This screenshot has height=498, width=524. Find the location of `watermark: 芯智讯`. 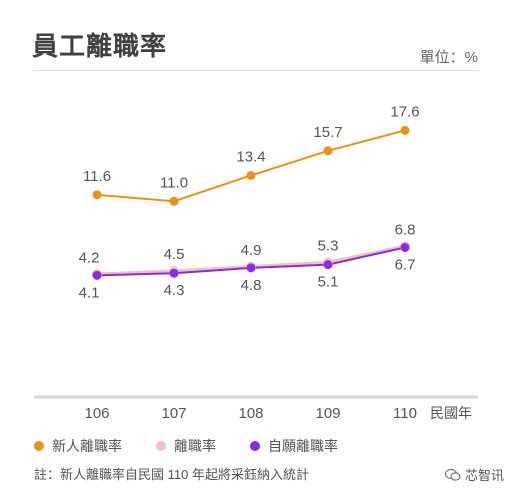

watermark: 芯智讯 is located at coordinates (474, 474).